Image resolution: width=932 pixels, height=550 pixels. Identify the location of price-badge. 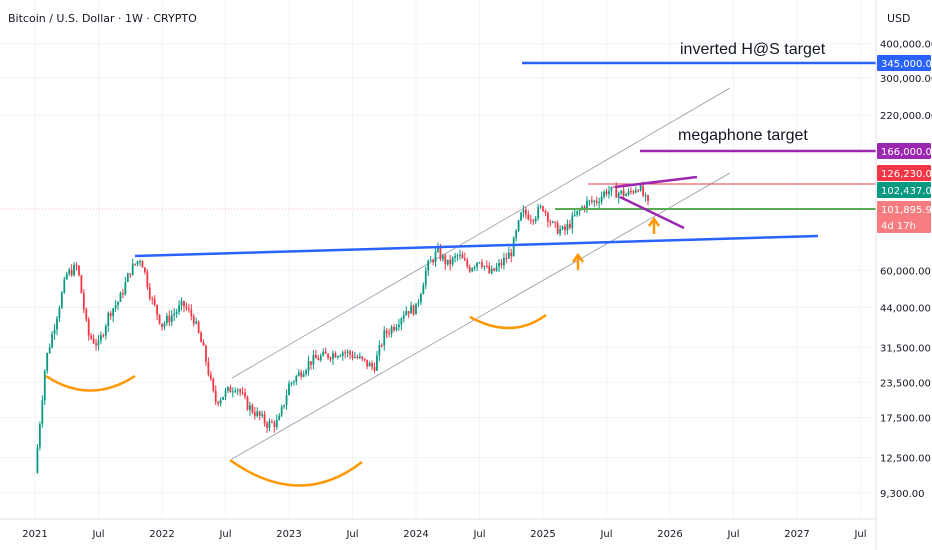
(904, 190).